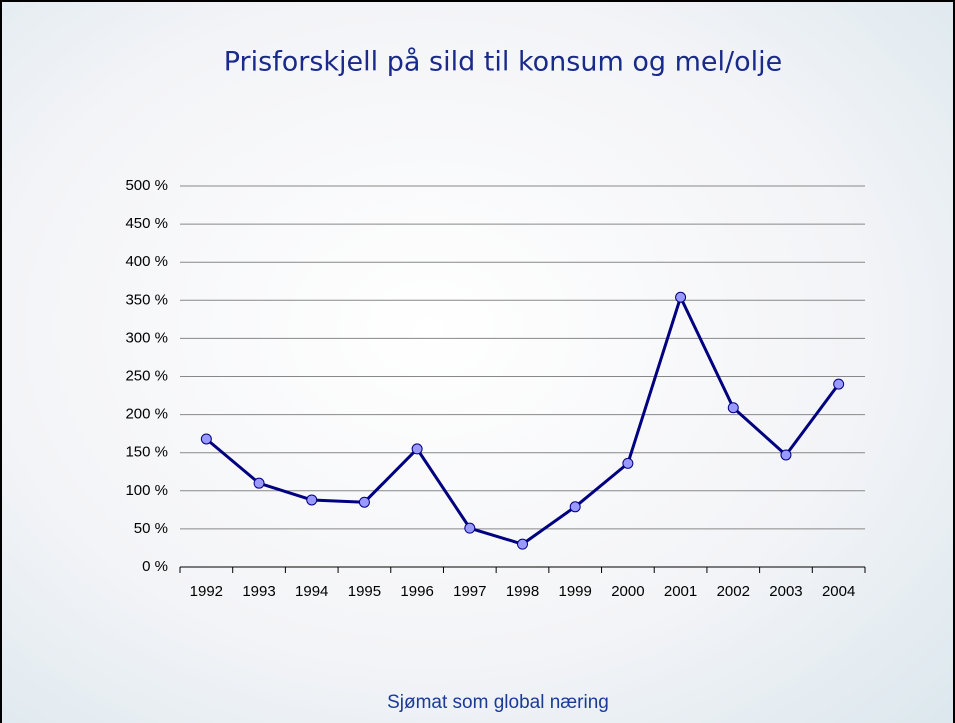 Image resolution: width=955 pixels, height=723 pixels. What do you see at coordinates (522, 591) in the screenshot?
I see `x-tick-label: 1998` at bounding box center [522, 591].